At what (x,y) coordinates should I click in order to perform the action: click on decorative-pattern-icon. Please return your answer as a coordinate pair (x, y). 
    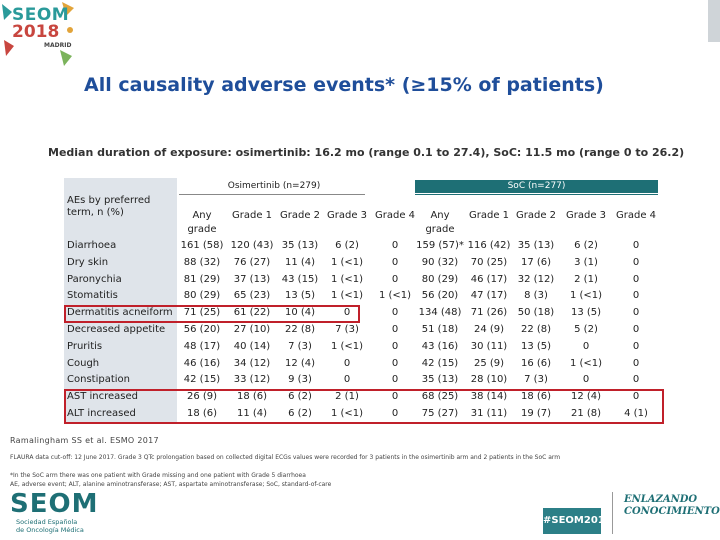
    Looking at the image, I should click on (38, 34).